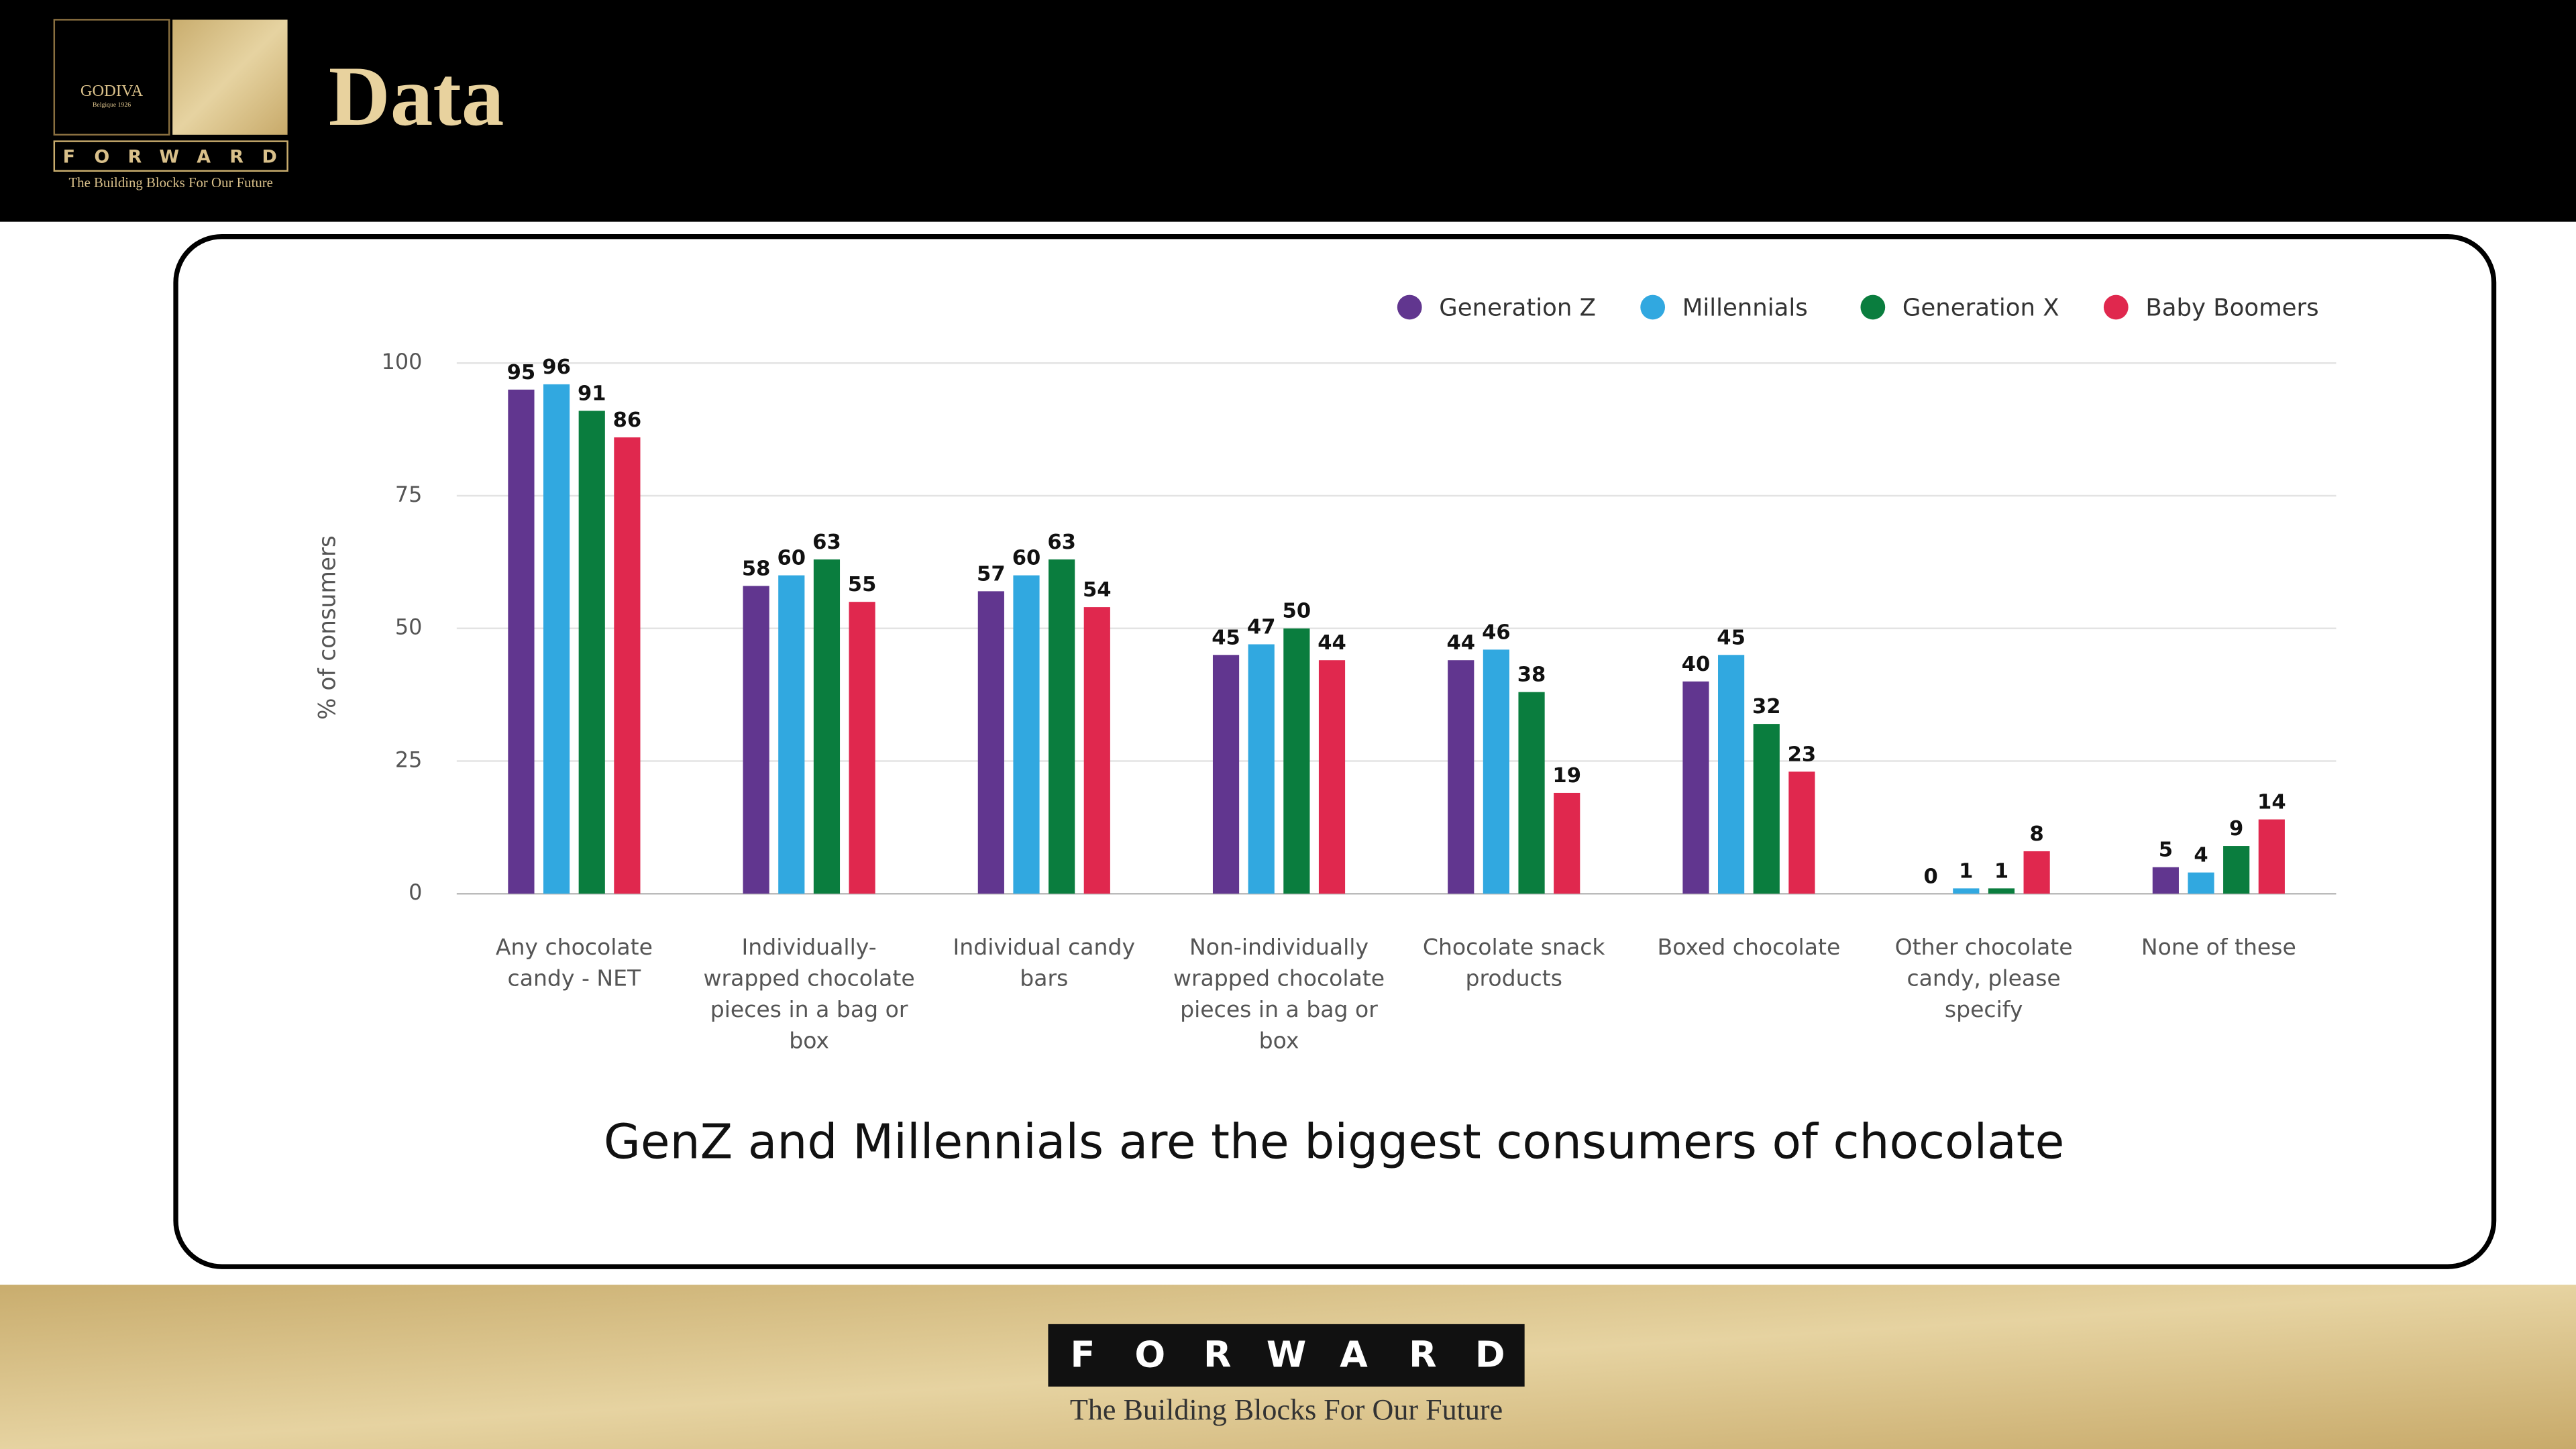 This screenshot has width=2576, height=1449. I want to click on value-label: 95, so click(521, 372).